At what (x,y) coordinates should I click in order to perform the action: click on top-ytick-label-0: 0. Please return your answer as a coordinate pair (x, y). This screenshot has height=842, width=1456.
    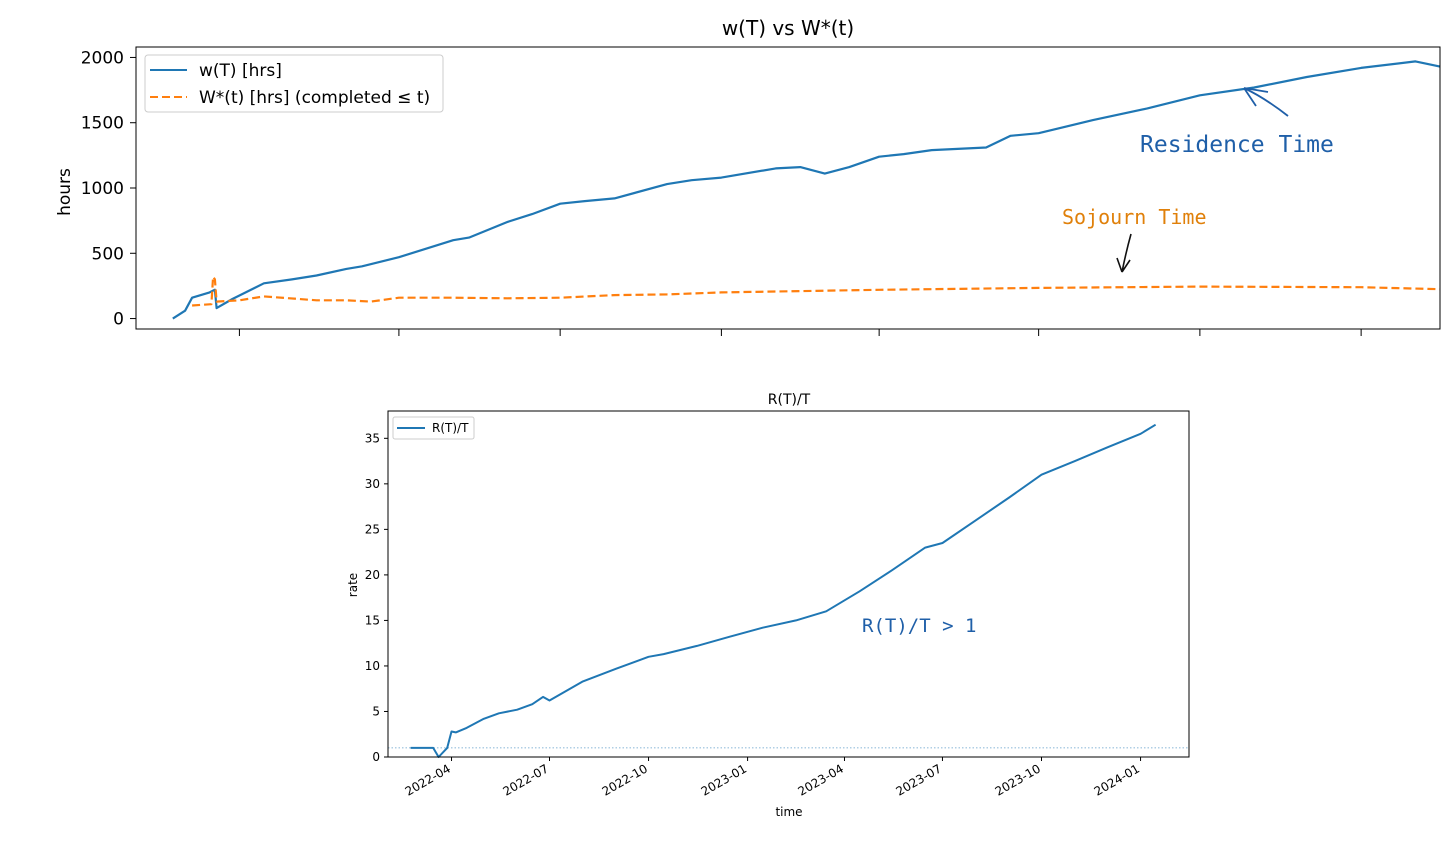
    Looking at the image, I should click on (118, 320).